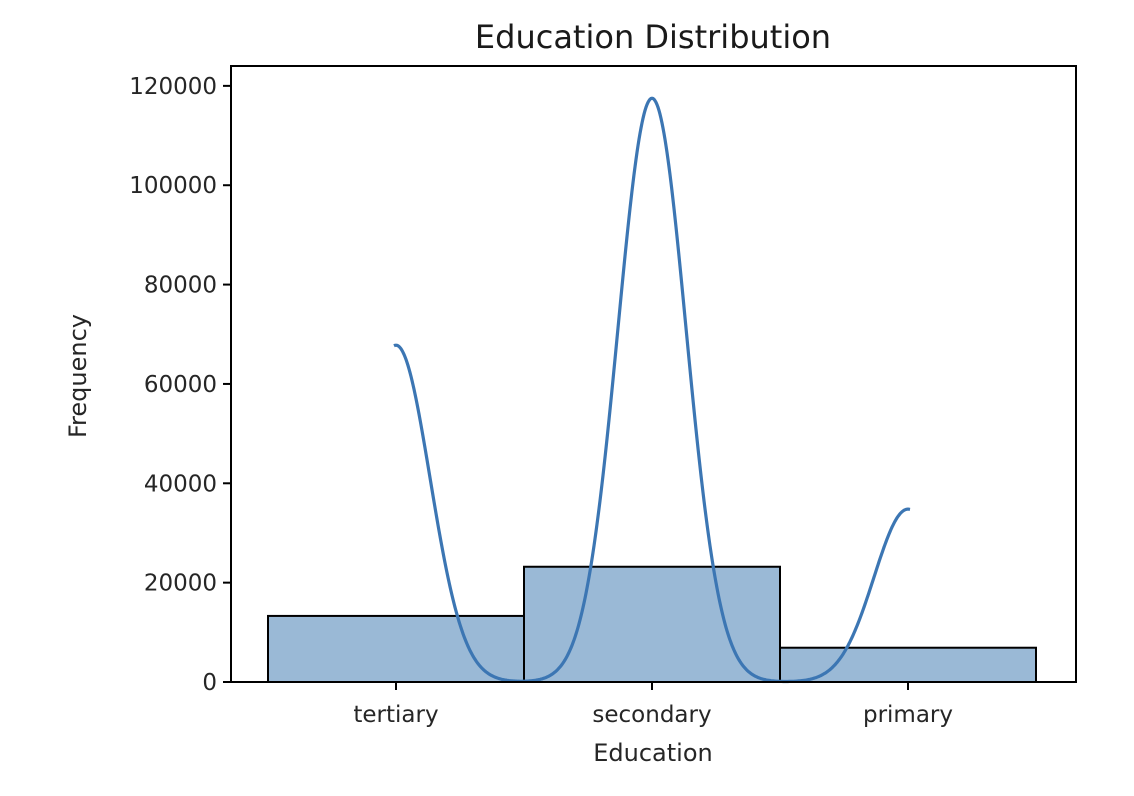  I want to click on x-tick-label-tertiary: tertiary, so click(395, 715).